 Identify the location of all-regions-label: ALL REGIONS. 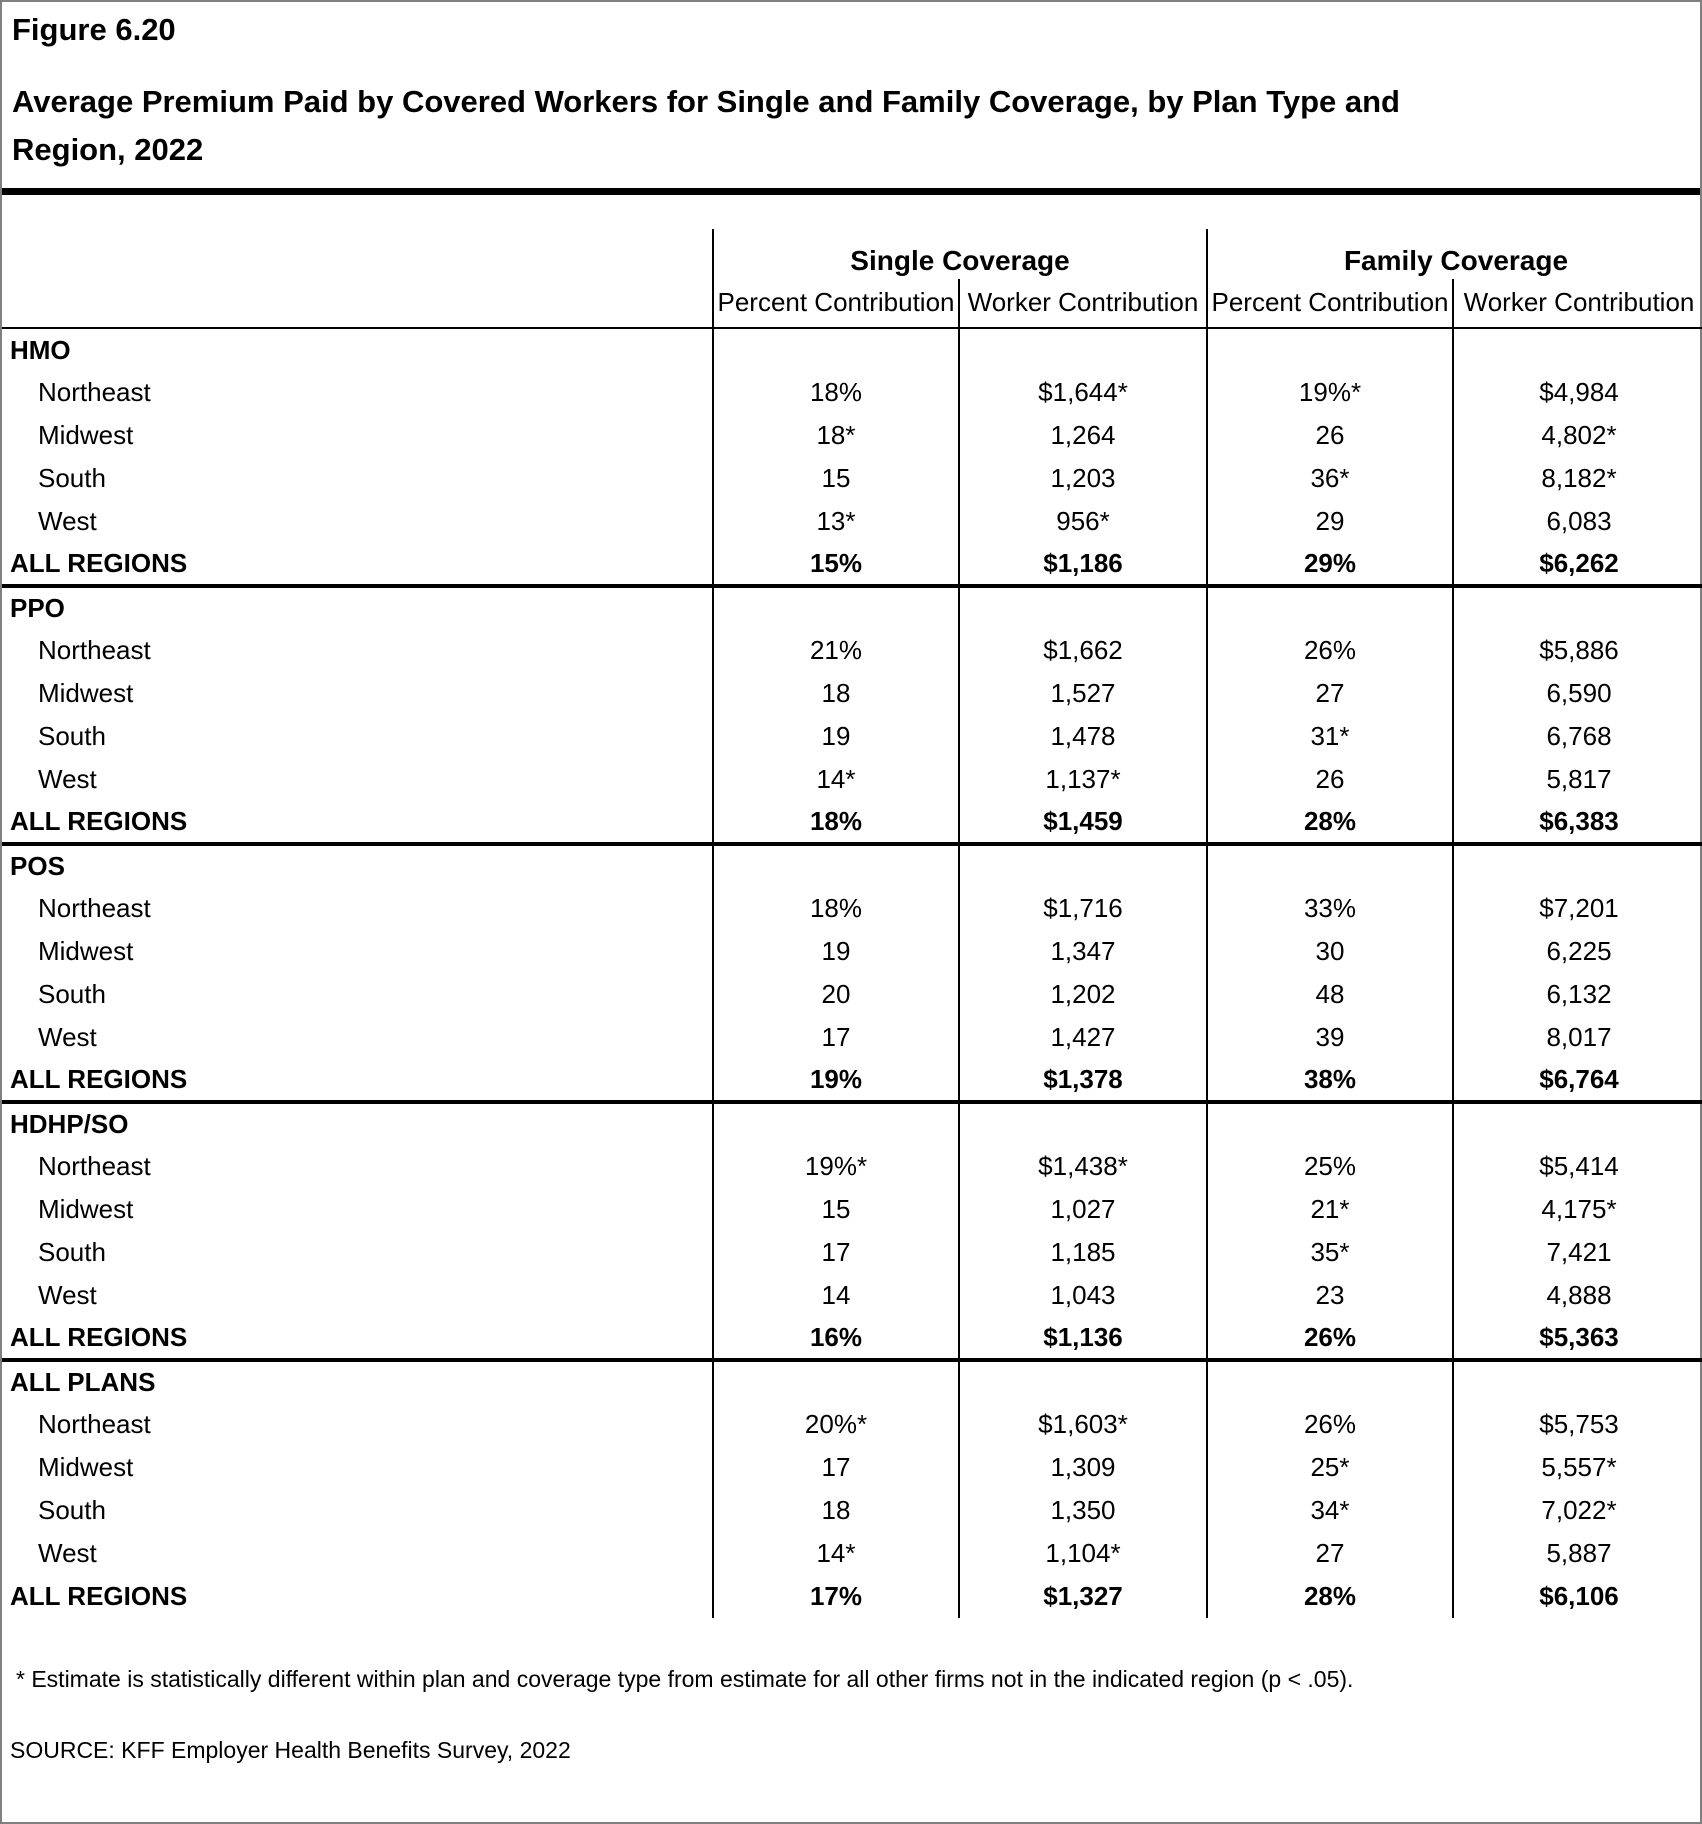
(357, 824).